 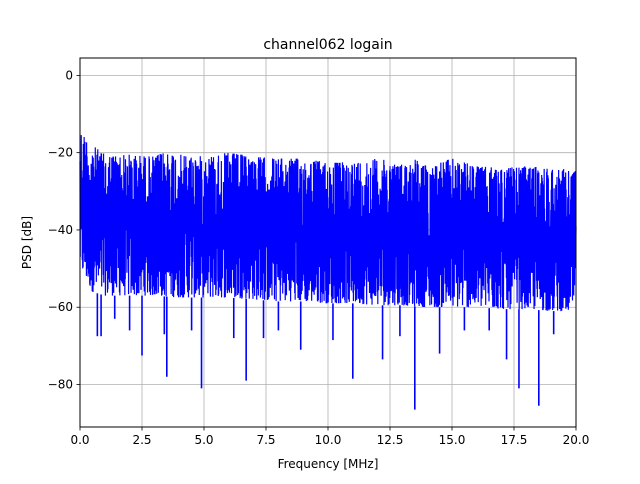 I want to click on x-tick-label: 12.5, so click(x=390, y=440).